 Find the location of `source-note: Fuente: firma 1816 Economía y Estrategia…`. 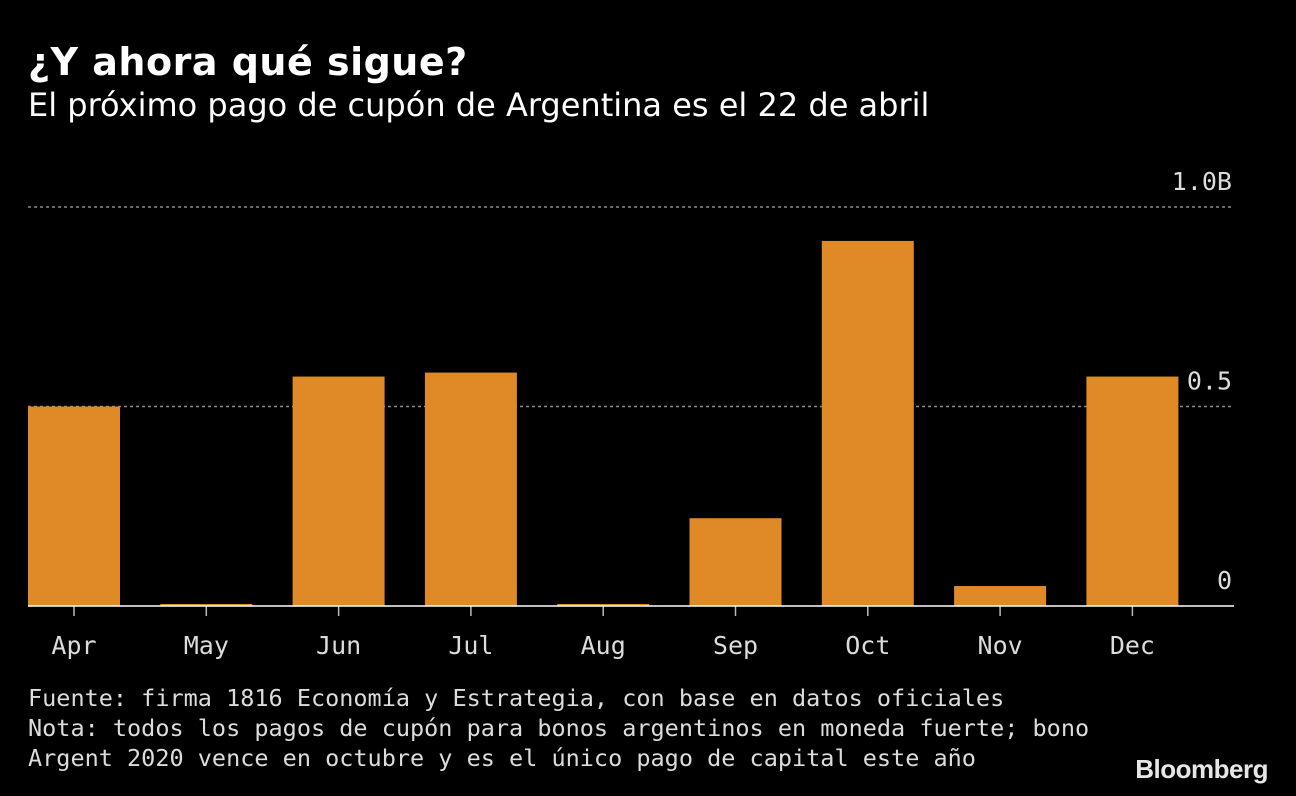

source-note: Fuente: firma 1816 Economía y Estrategia… is located at coordinates (516, 698).